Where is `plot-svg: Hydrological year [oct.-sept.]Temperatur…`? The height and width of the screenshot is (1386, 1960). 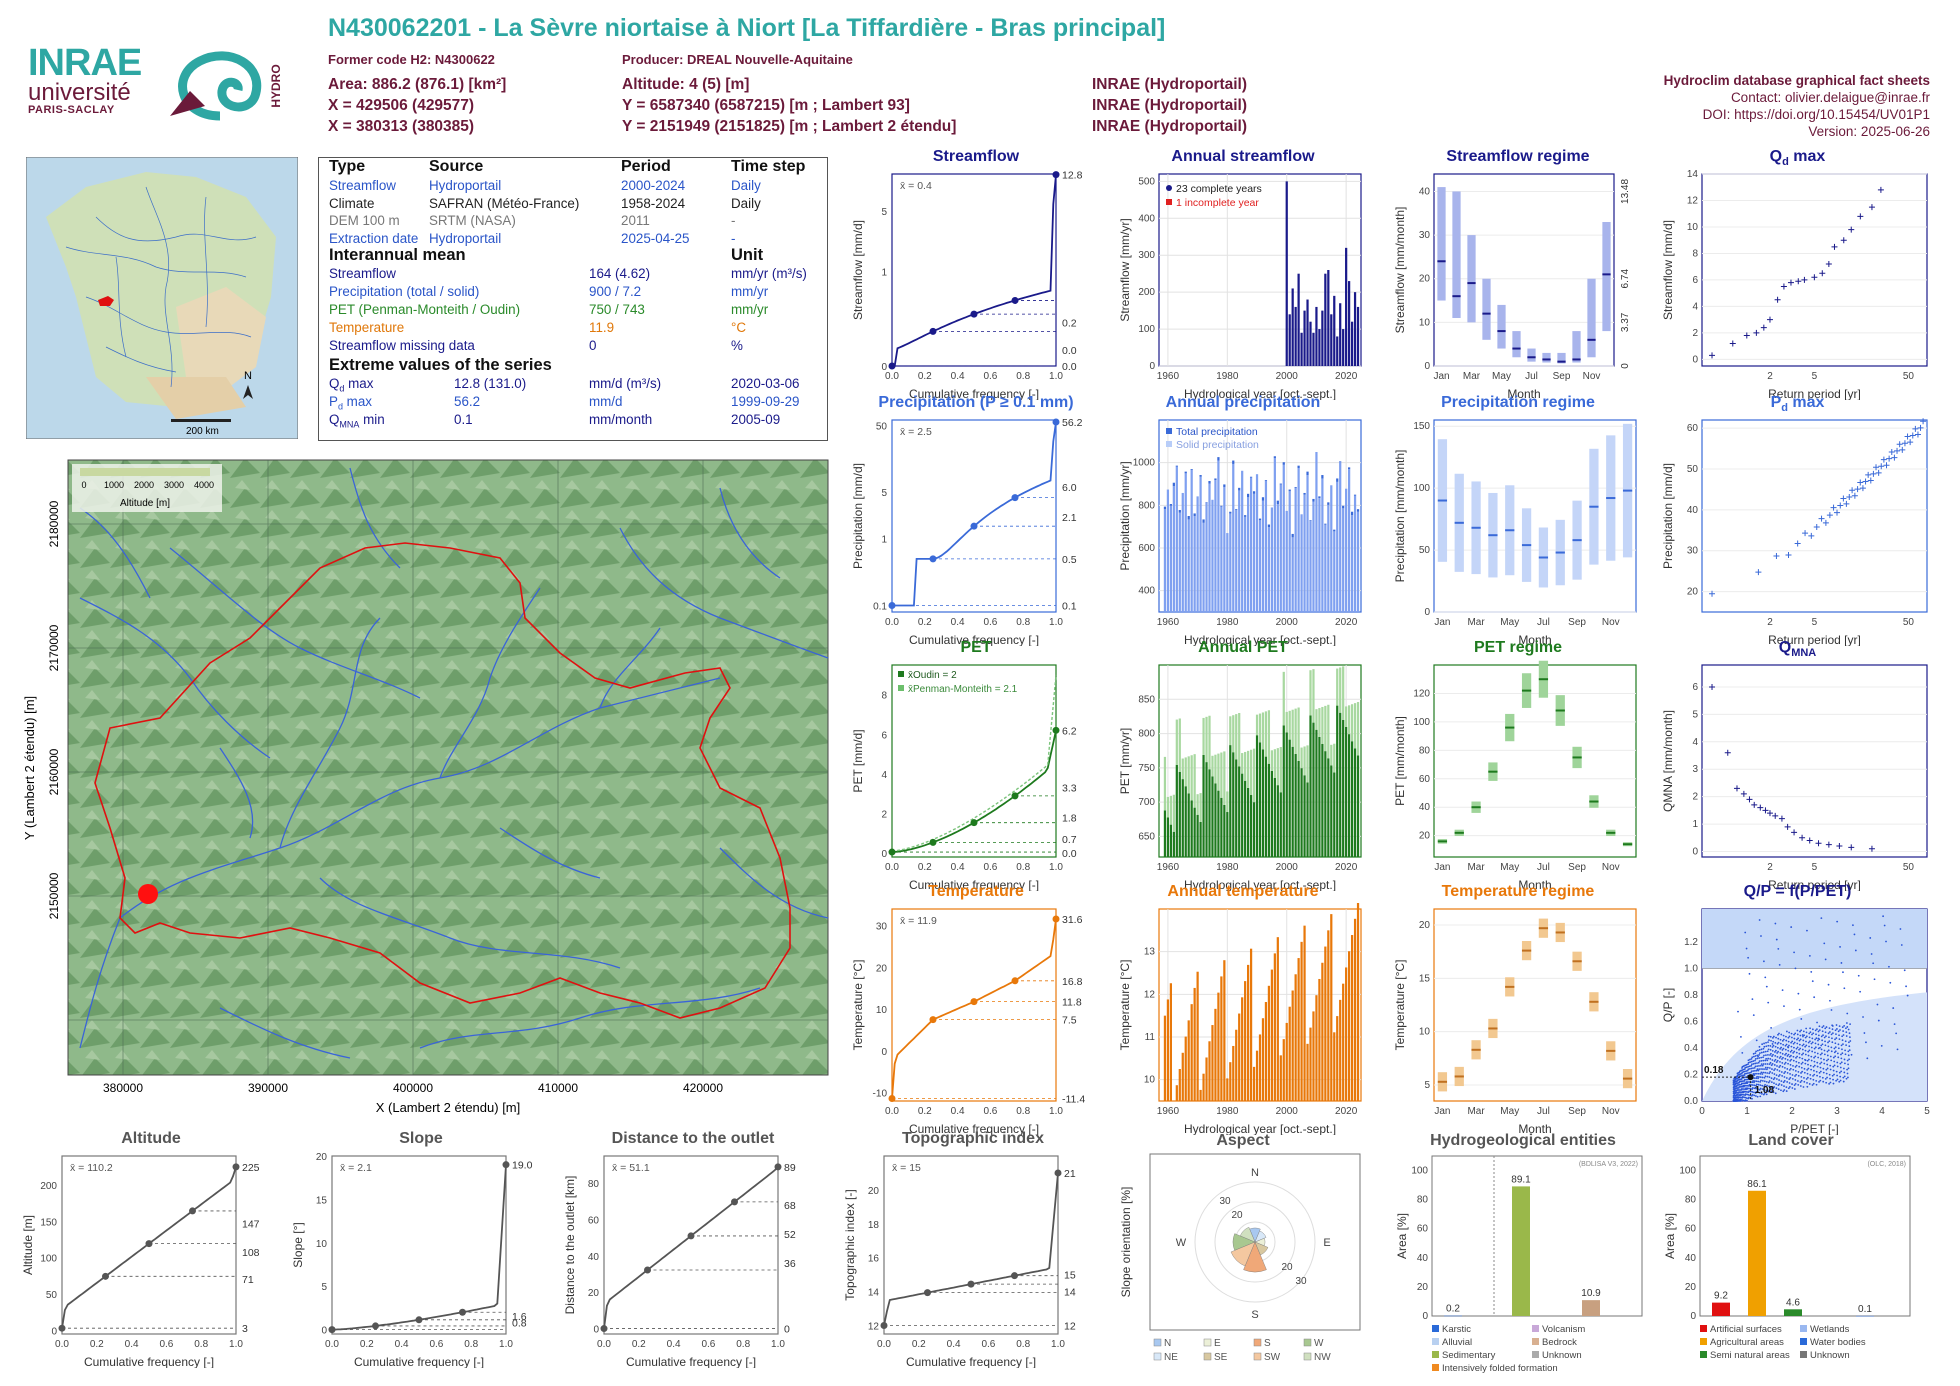 plot-svg: Hydrological year [oct.-sept.]Temperatur… is located at coordinates (1243, 1019).